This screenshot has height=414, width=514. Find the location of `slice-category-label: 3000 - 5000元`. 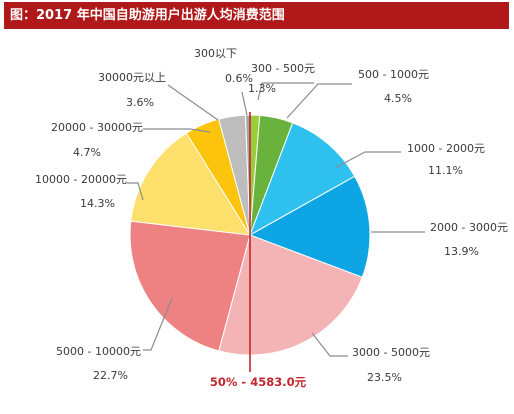

slice-category-label: 3000 - 5000元 is located at coordinates (391, 352).